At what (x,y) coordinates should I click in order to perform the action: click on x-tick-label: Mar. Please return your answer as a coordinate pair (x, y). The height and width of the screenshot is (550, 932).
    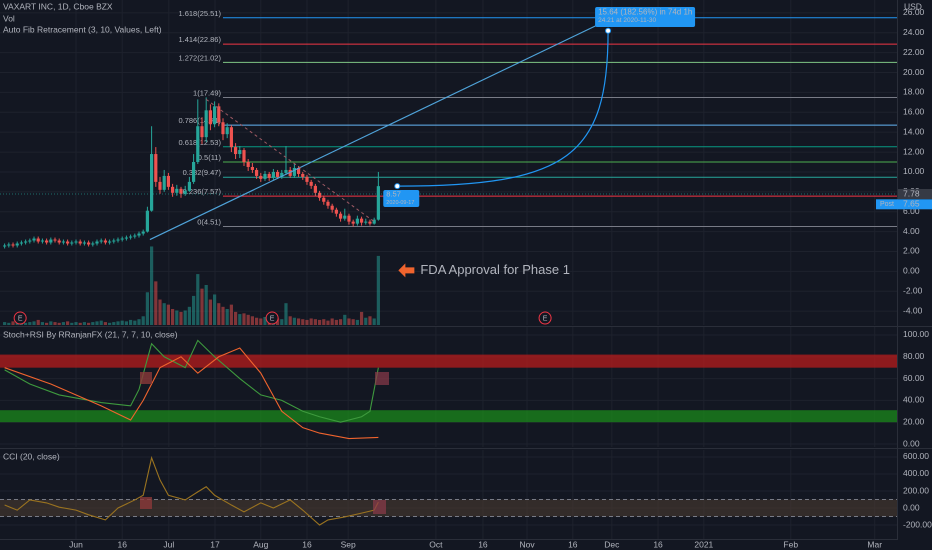
    Looking at the image, I should click on (874, 544).